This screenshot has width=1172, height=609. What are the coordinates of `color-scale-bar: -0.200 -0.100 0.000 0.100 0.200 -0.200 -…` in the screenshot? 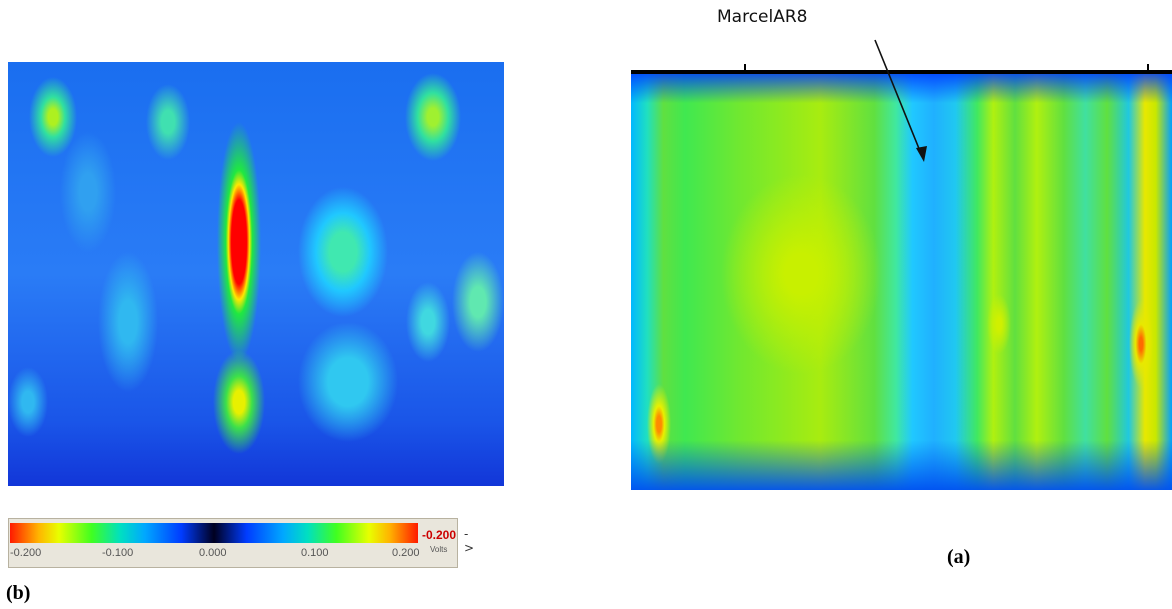 It's located at (241, 543).